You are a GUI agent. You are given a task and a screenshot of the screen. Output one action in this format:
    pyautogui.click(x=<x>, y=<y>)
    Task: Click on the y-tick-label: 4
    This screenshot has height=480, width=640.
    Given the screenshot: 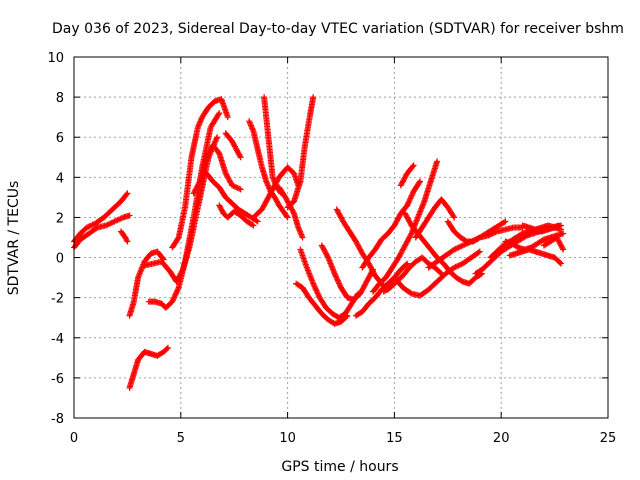 What is the action you would take?
    pyautogui.click(x=60, y=178)
    